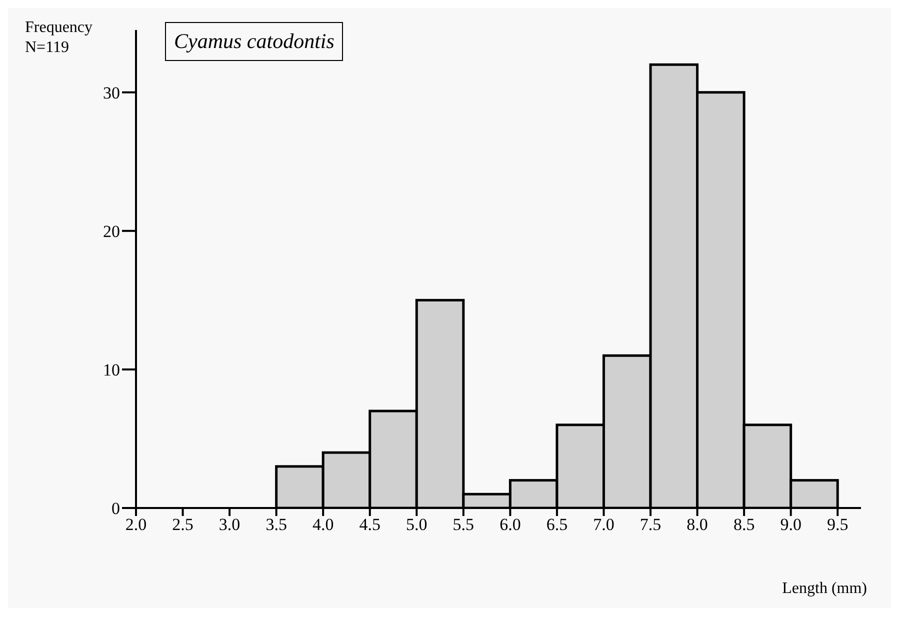 The width and height of the screenshot is (899, 627). Describe the element at coordinates (136, 524) in the screenshot. I see `x-tick-label: 2.0` at that location.